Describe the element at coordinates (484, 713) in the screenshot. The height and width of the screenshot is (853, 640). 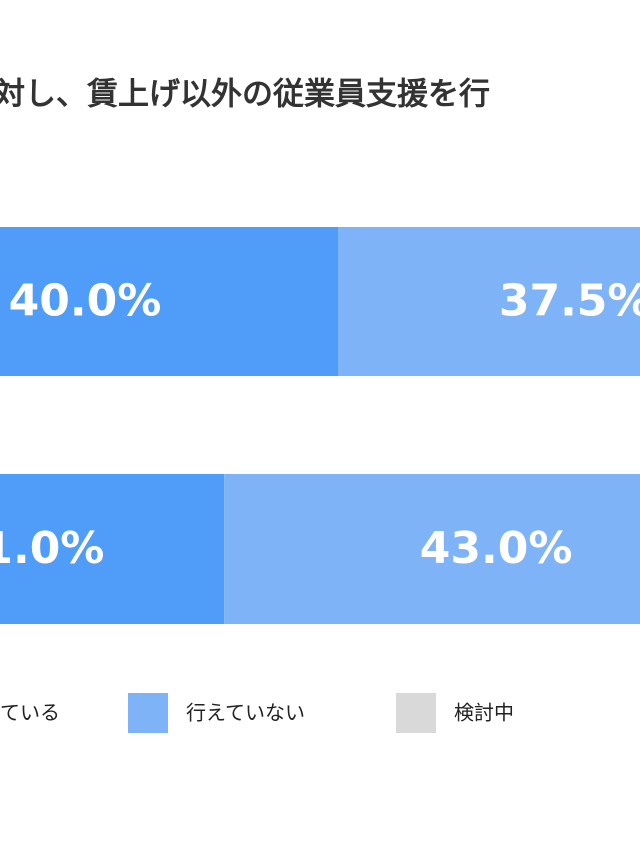
I see `legend-label: 検討中` at that location.